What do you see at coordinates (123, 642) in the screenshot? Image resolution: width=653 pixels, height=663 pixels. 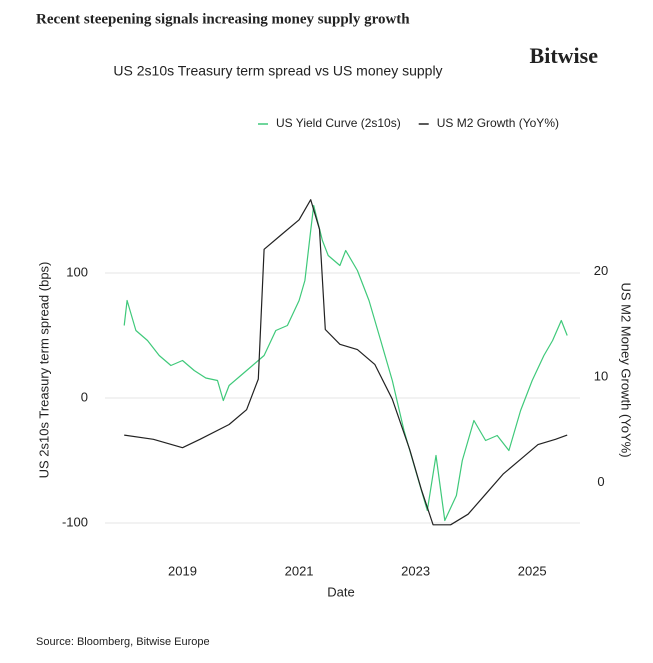 I see `source-note: Source: Bloomberg, Bitwise Europe` at bounding box center [123, 642].